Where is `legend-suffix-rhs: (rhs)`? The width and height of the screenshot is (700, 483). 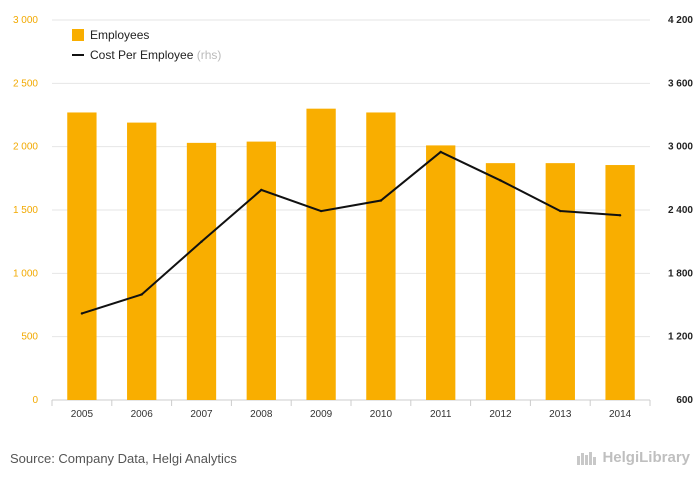 legend-suffix-rhs: (rhs) is located at coordinates (209, 55).